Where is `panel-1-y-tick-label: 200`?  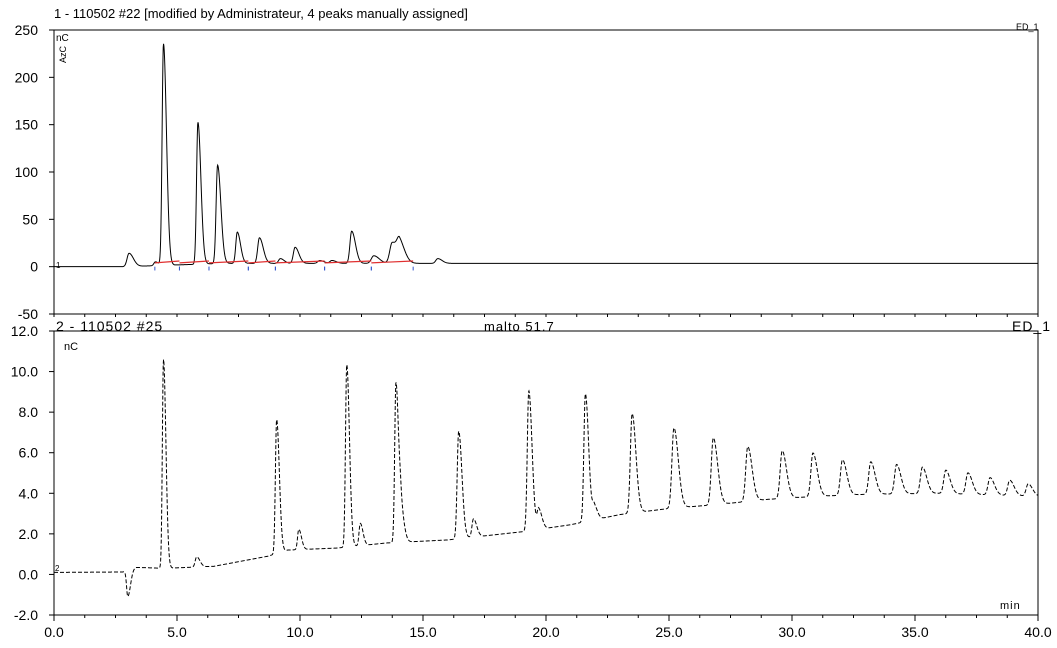
panel-1-y-tick-label: 200 is located at coordinates (27, 77).